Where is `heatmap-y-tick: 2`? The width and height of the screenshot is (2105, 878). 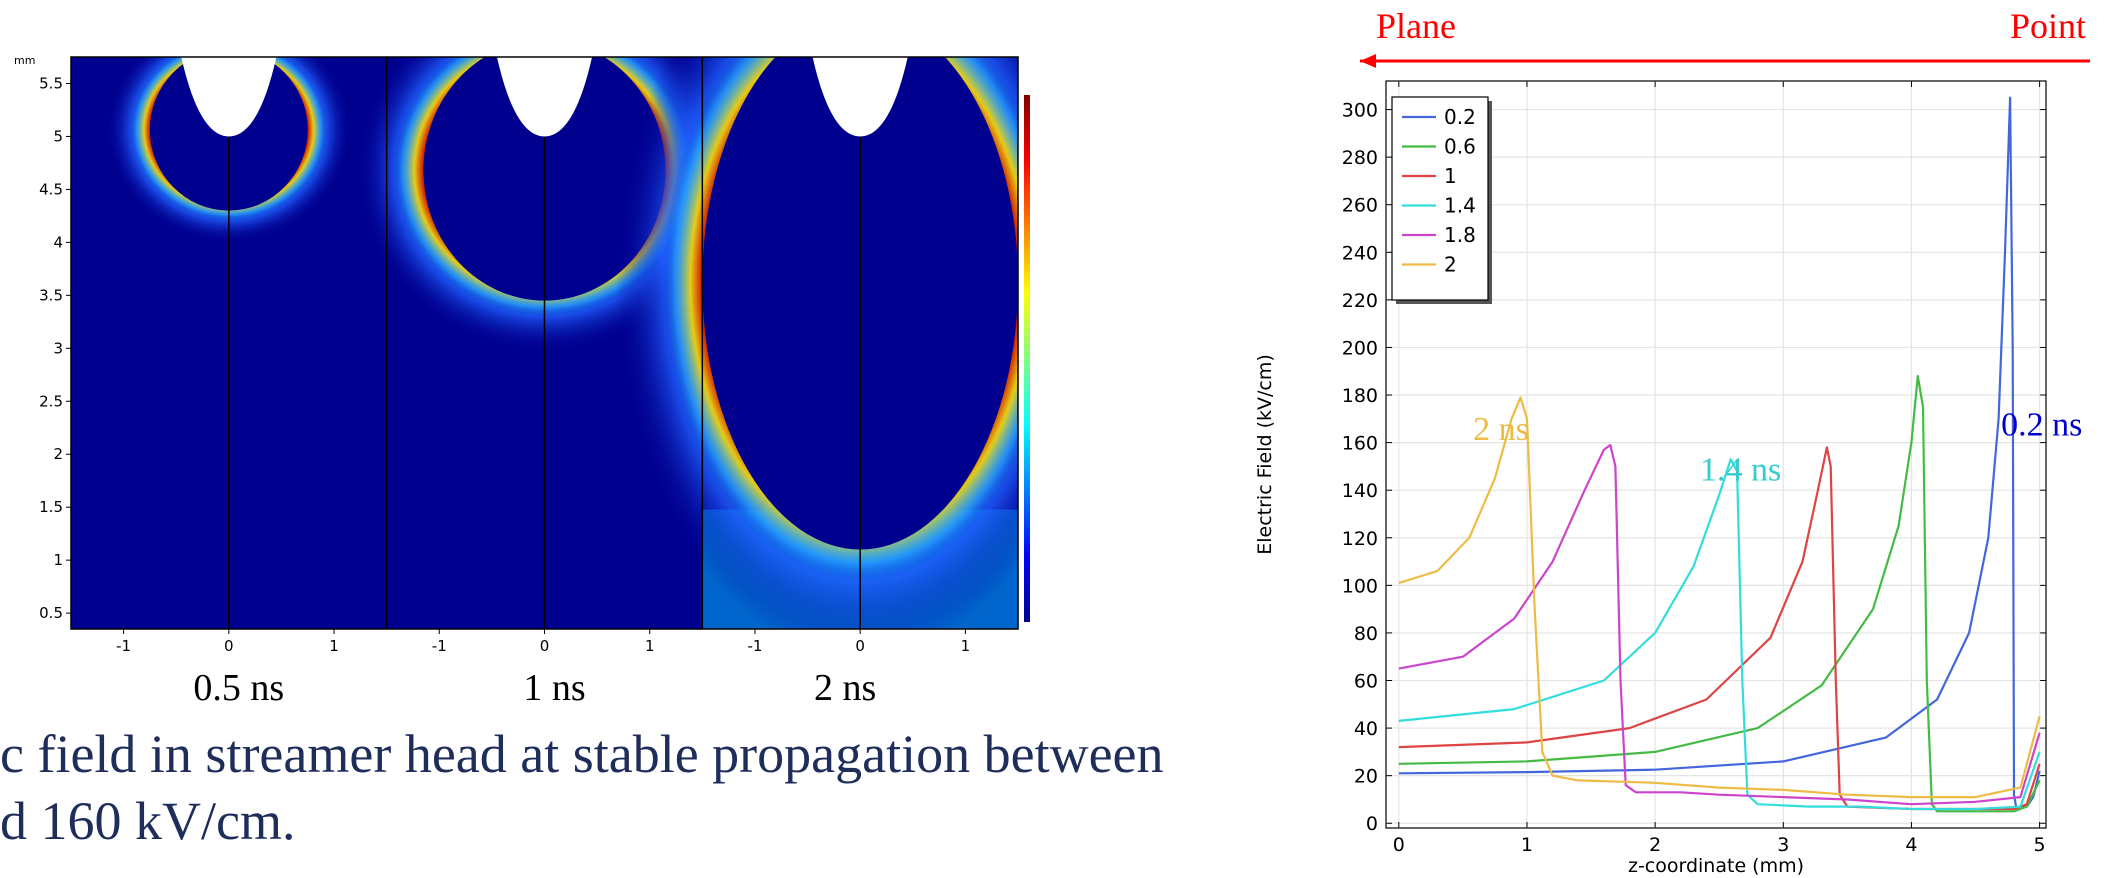
heatmap-y-tick: 2 is located at coordinates (58, 454).